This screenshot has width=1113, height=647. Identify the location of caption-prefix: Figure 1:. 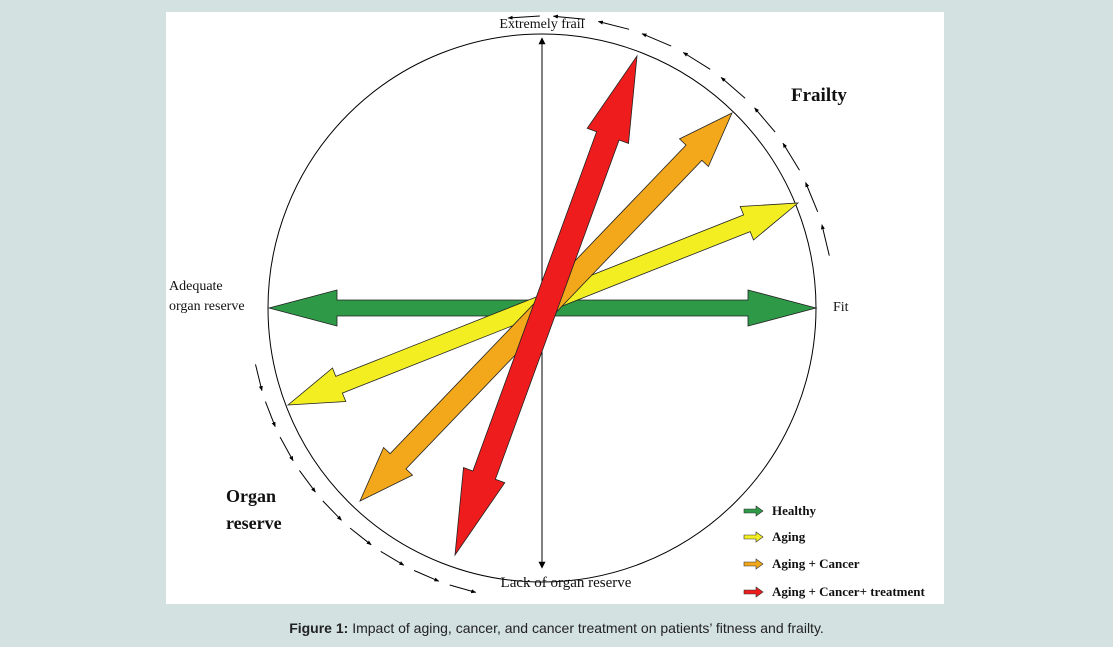
(319, 628).